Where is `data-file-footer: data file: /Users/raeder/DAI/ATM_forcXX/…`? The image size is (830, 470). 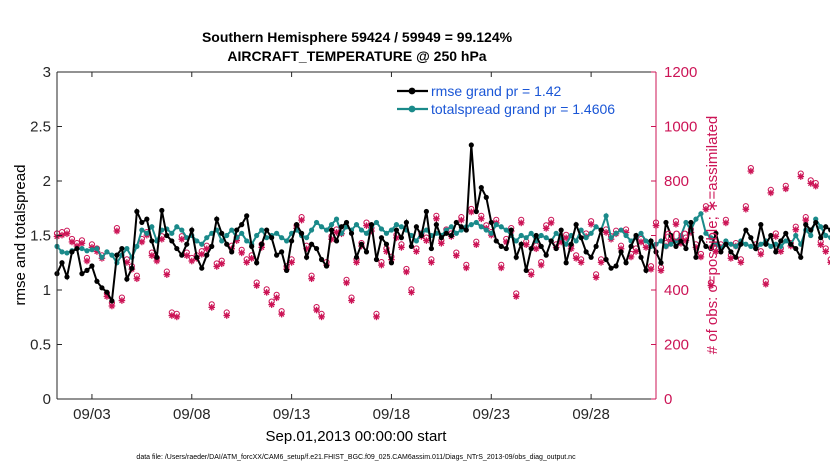
data-file-footer: data file: /Users/raeder/DAI/ATM_forcXX/… is located at coordinates (356, 457).